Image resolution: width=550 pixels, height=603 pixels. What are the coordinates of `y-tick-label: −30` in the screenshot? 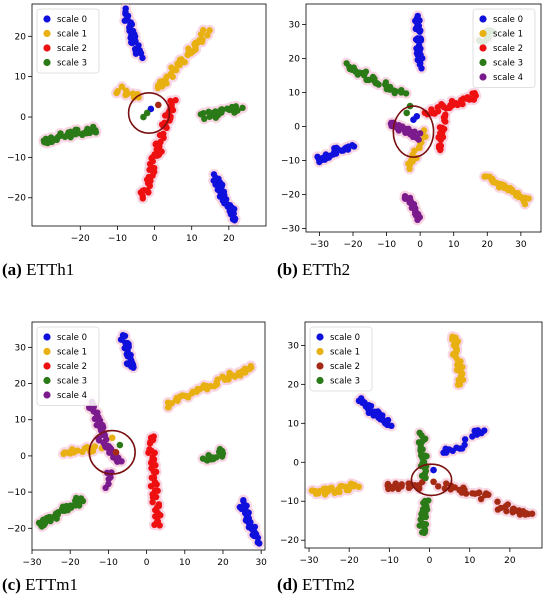 It's located at (290, 230).